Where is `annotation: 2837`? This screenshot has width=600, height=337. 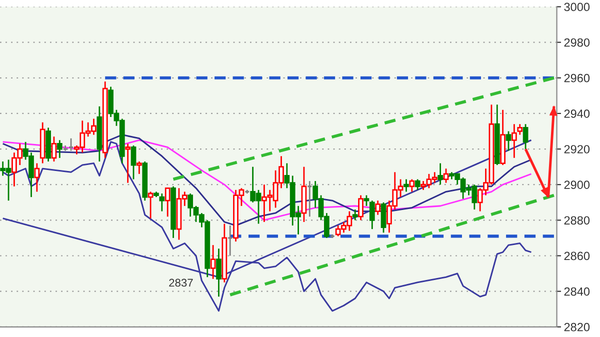
annotation: 2837 is located at coordinates (181, 282).